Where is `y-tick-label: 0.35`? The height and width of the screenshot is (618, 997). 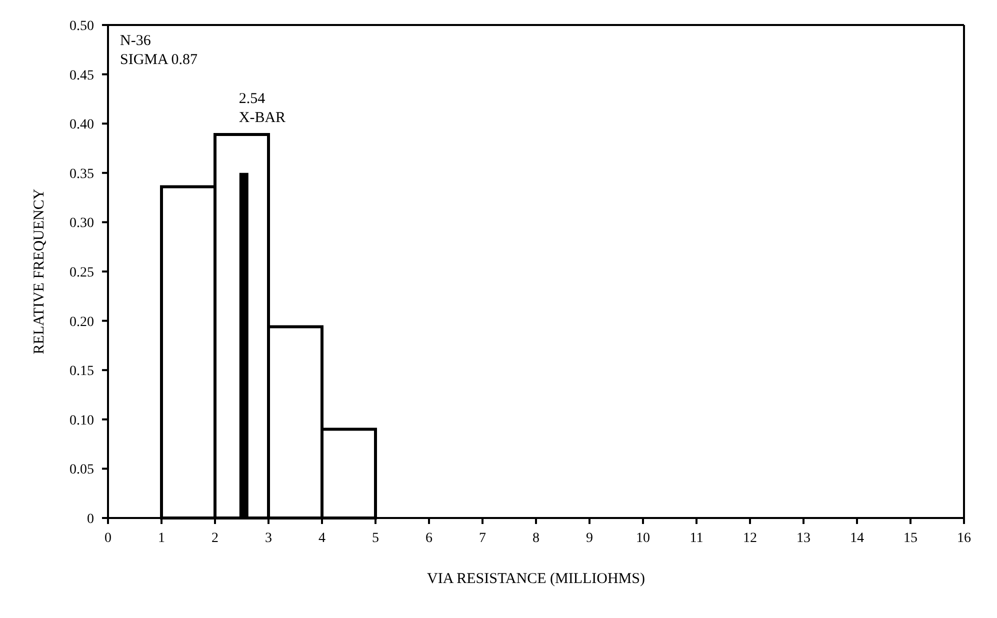
y-tick-label: 0.35 is located at coordinates (82, 174).